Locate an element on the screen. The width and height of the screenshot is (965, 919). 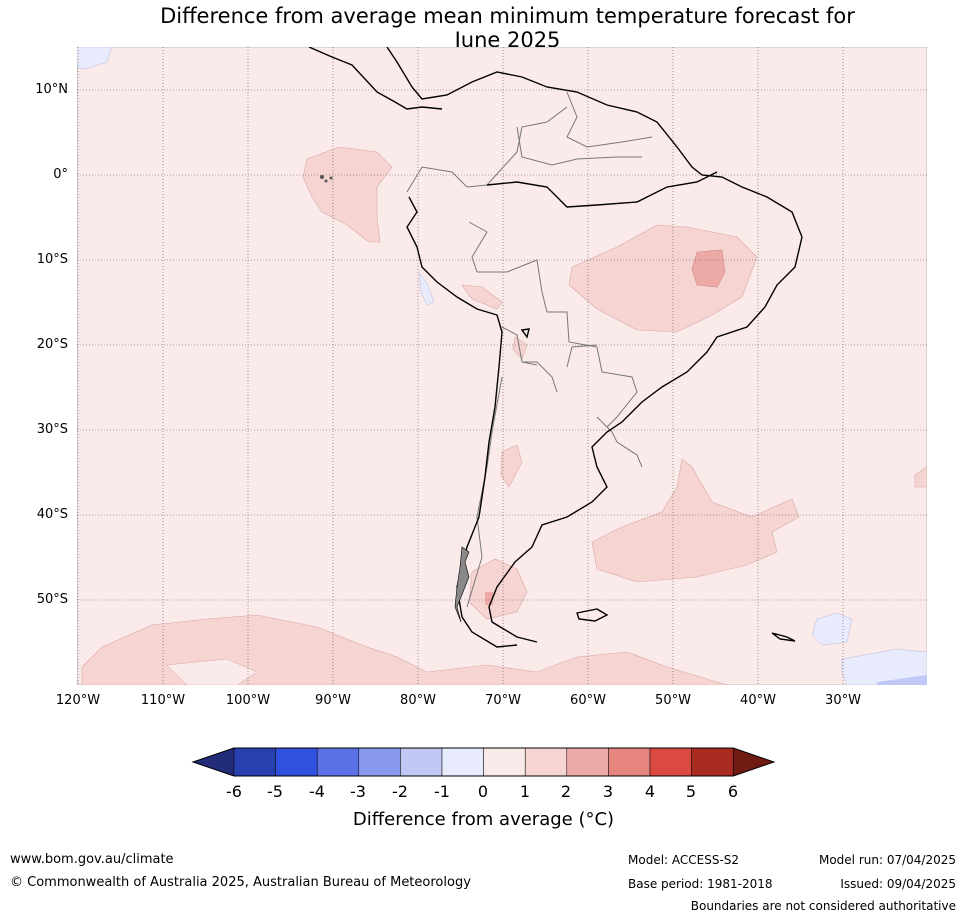
central-america-coast is located at coordinates (375, 78).